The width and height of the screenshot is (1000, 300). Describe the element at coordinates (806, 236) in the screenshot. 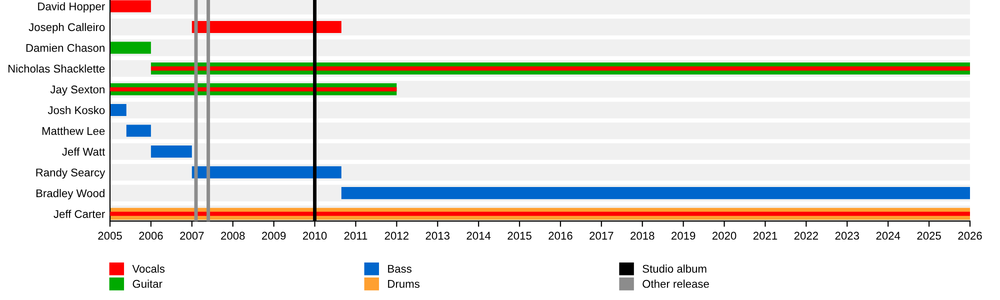

I see `x-tick-label: 2022` at that location.